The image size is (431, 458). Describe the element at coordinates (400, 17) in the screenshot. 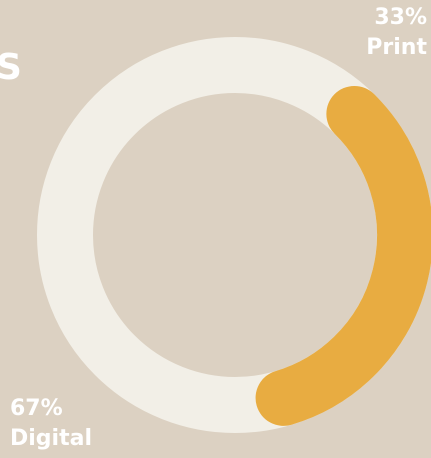

I see `print-percent-label: 33%` at that location.